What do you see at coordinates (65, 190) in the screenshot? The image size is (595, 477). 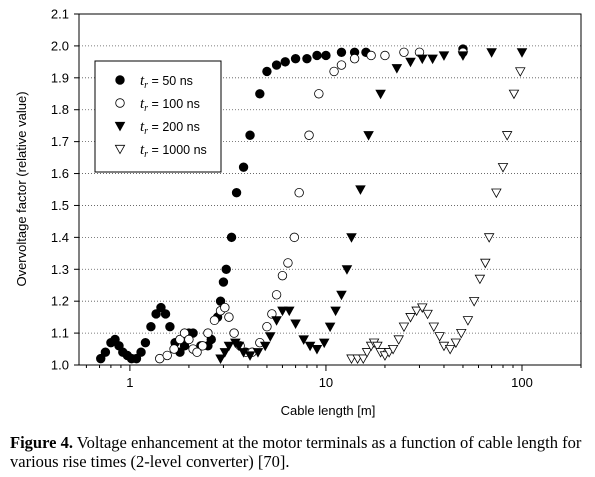 I see `y-axis-ticks: 1.0 1.1 1.2 1.3 1.4 1.5 1.6 1.7 1.8 1.9 2.0 2.1` at bounding box center [65, 190].